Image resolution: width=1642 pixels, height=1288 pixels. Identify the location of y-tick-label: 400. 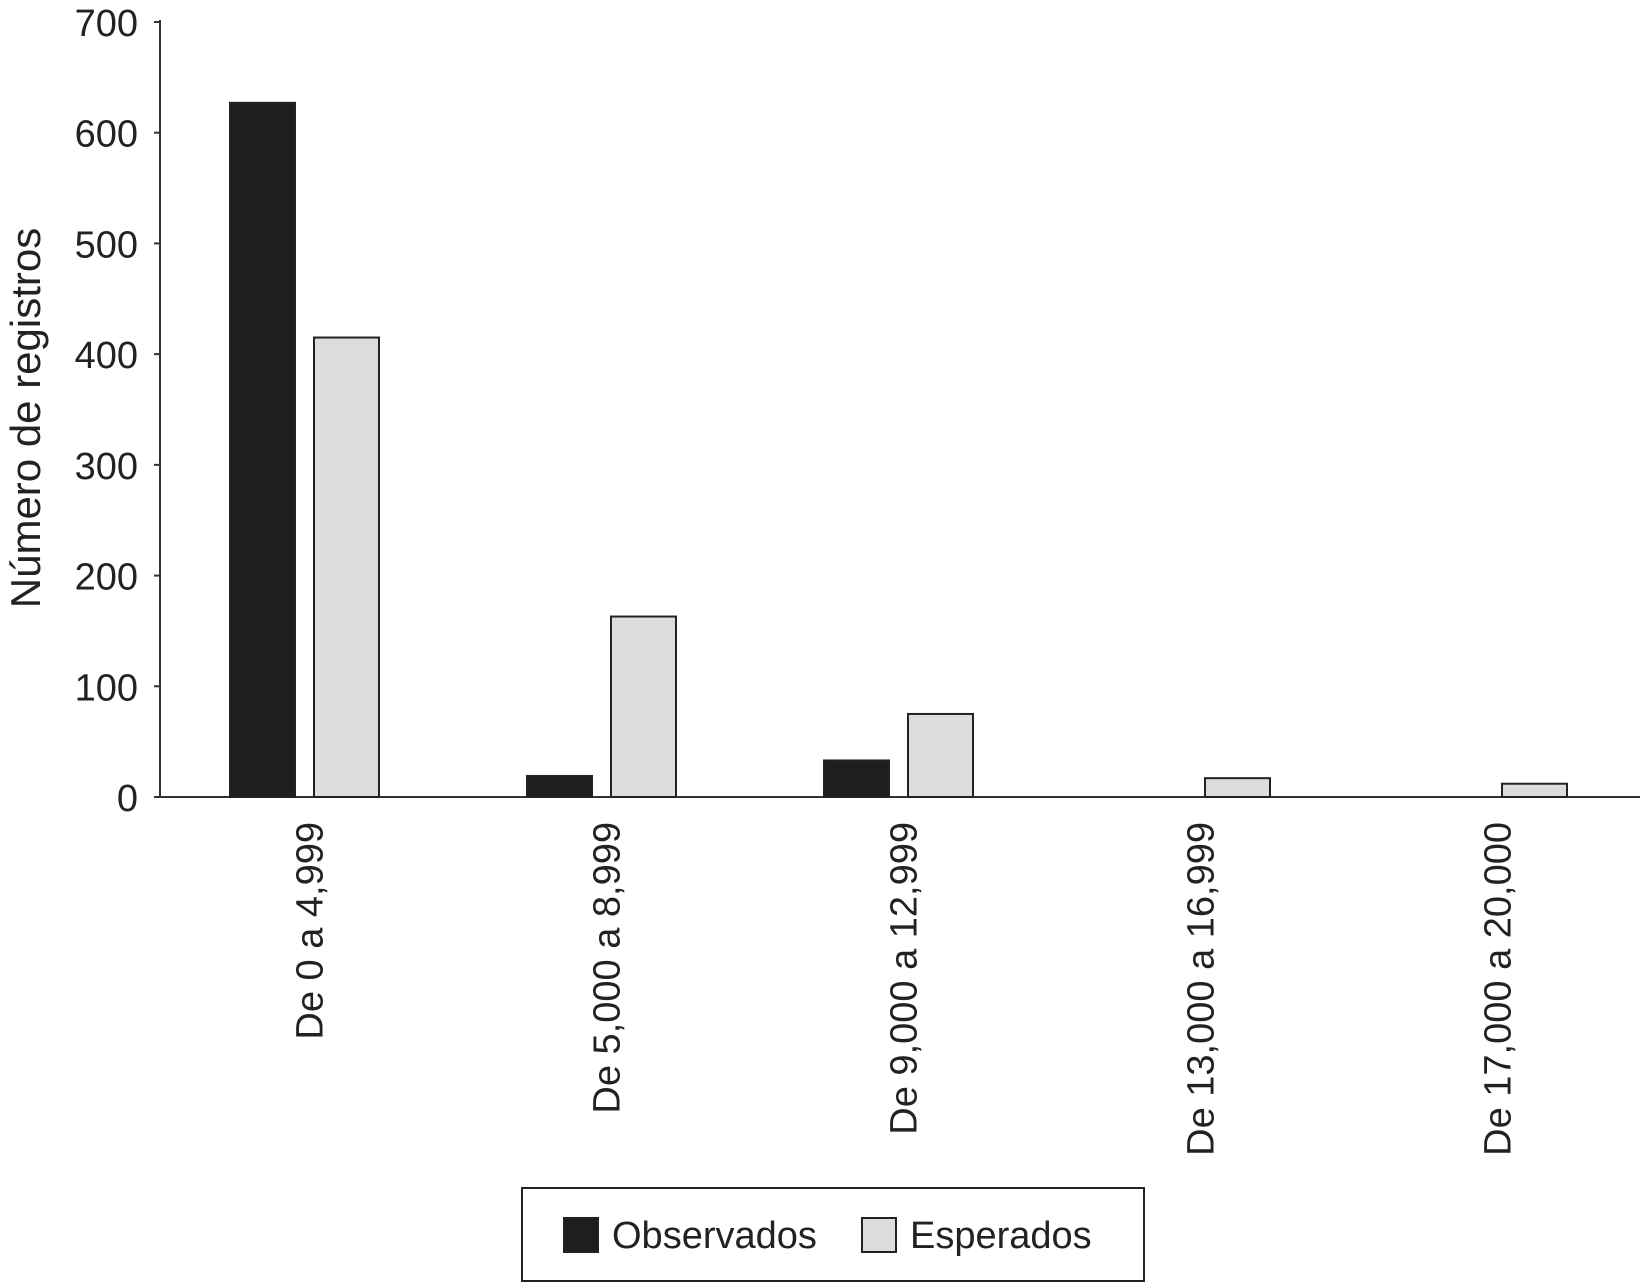
(106, 356).